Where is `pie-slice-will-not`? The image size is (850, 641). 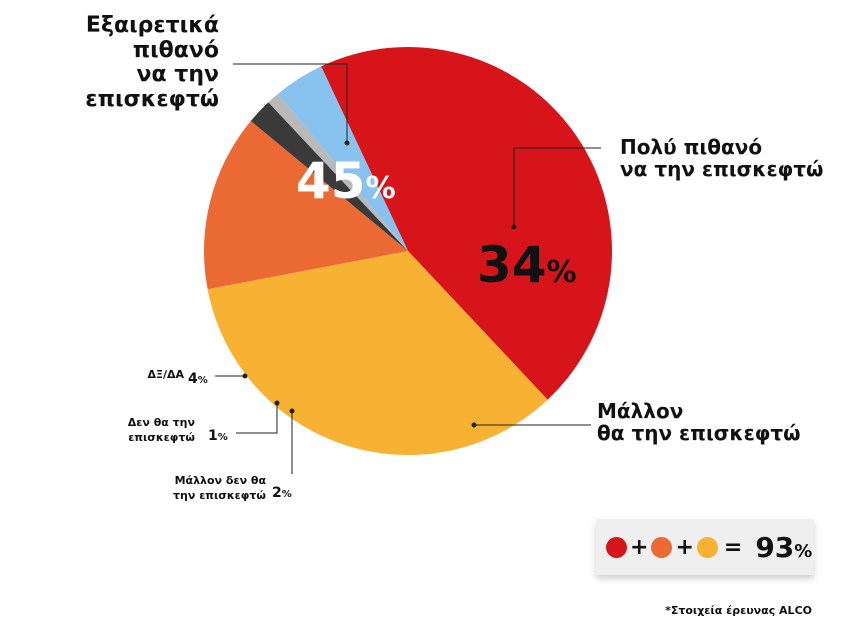
pie-slice-will-not is located at coordinates (338, 172).